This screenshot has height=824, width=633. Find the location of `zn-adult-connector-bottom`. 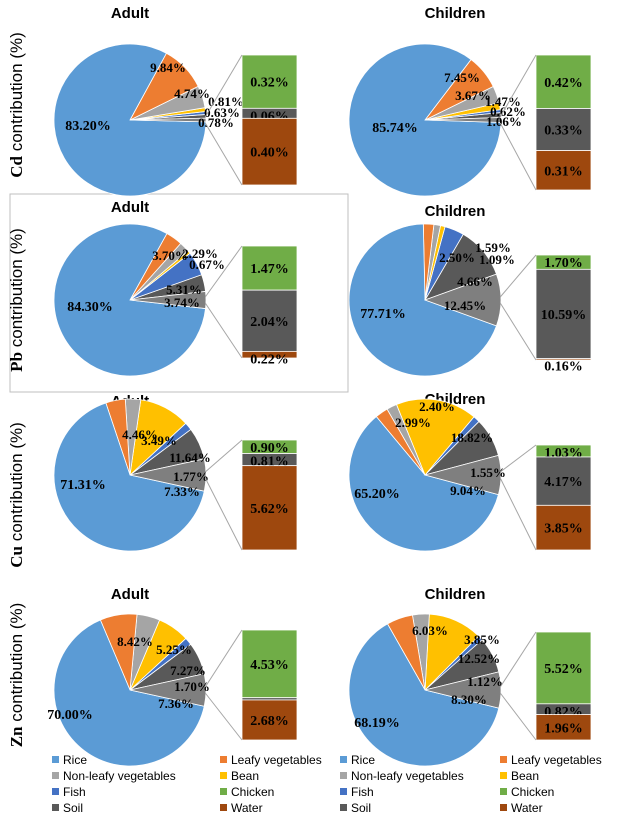

zn-adult-connector-bottom is located at coordinates (223, 716).